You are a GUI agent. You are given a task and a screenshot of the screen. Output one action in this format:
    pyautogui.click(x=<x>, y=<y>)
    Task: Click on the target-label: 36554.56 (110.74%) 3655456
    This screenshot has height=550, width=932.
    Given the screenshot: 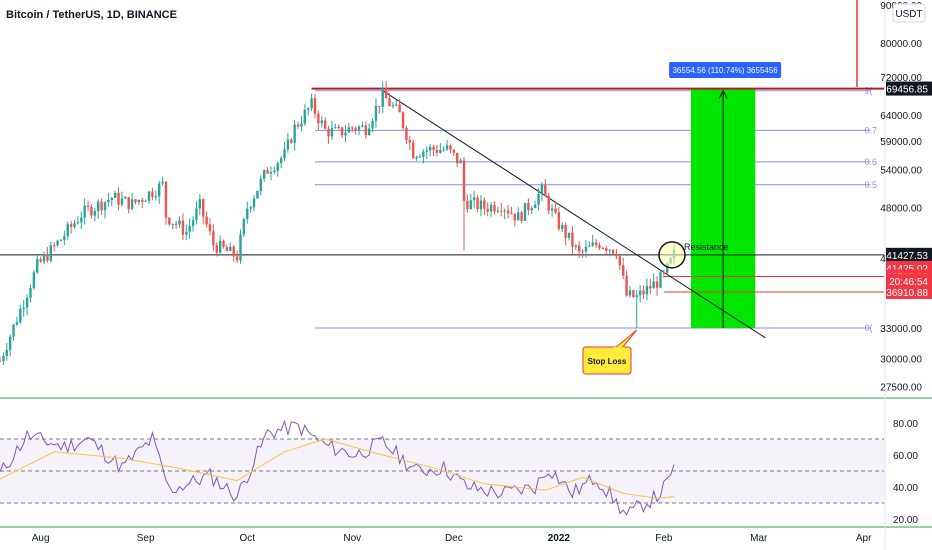 What is the action you would take?
    pyautogui.click(x=725, y=70)
    